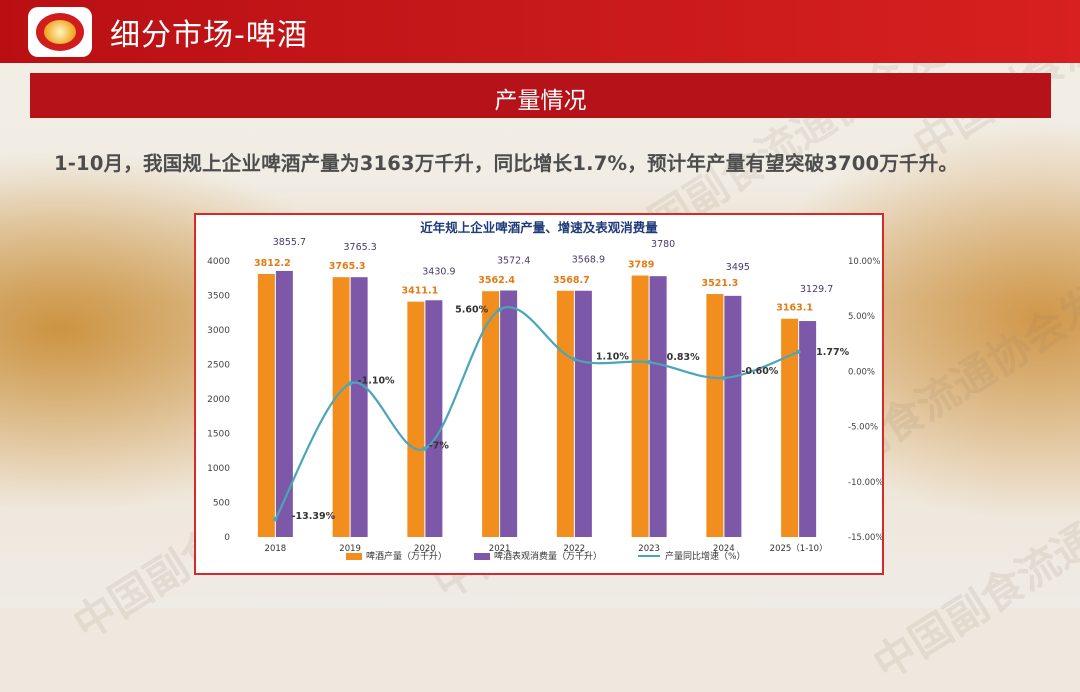  What do you see at coordinates (861, 317) in the screenshot?
I see `y-right-tick-label: 5.00%` at bounding box center [861, 317].